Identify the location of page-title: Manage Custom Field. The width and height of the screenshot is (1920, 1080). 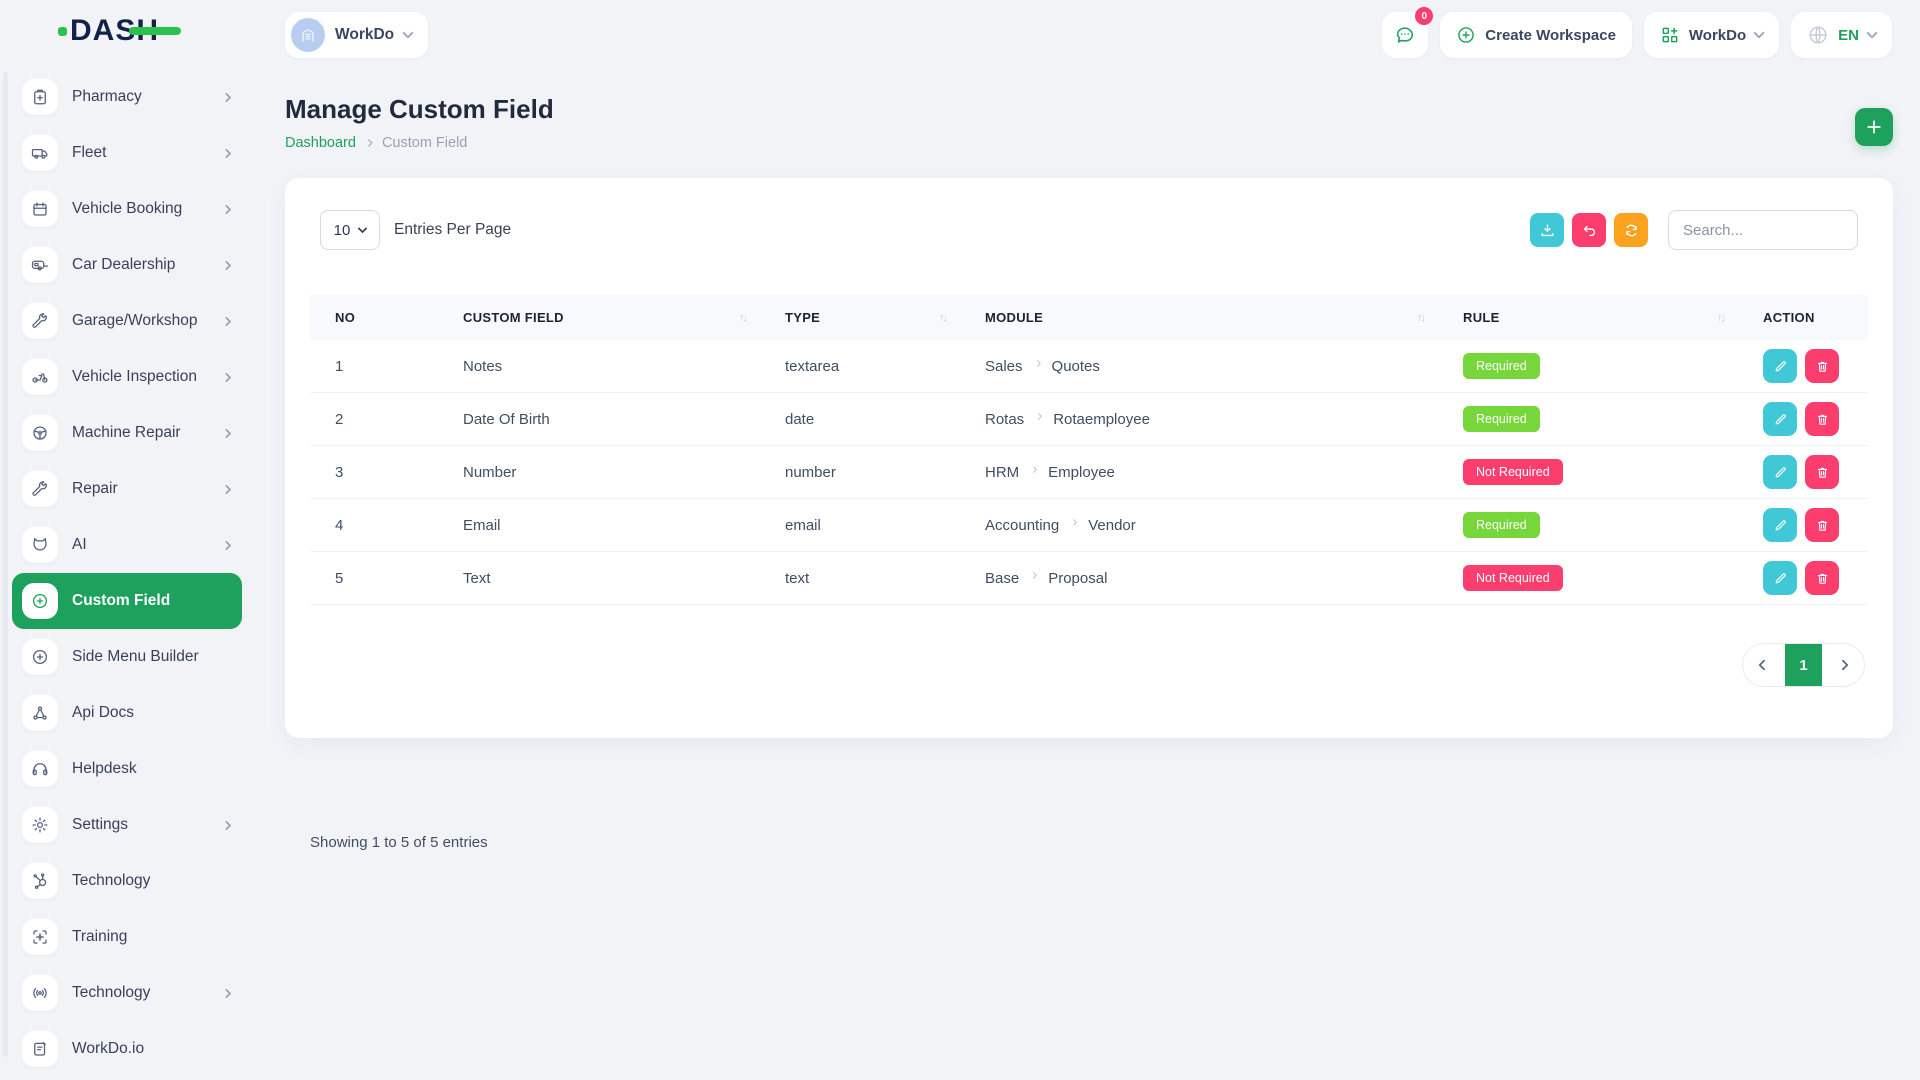
(419, 109).